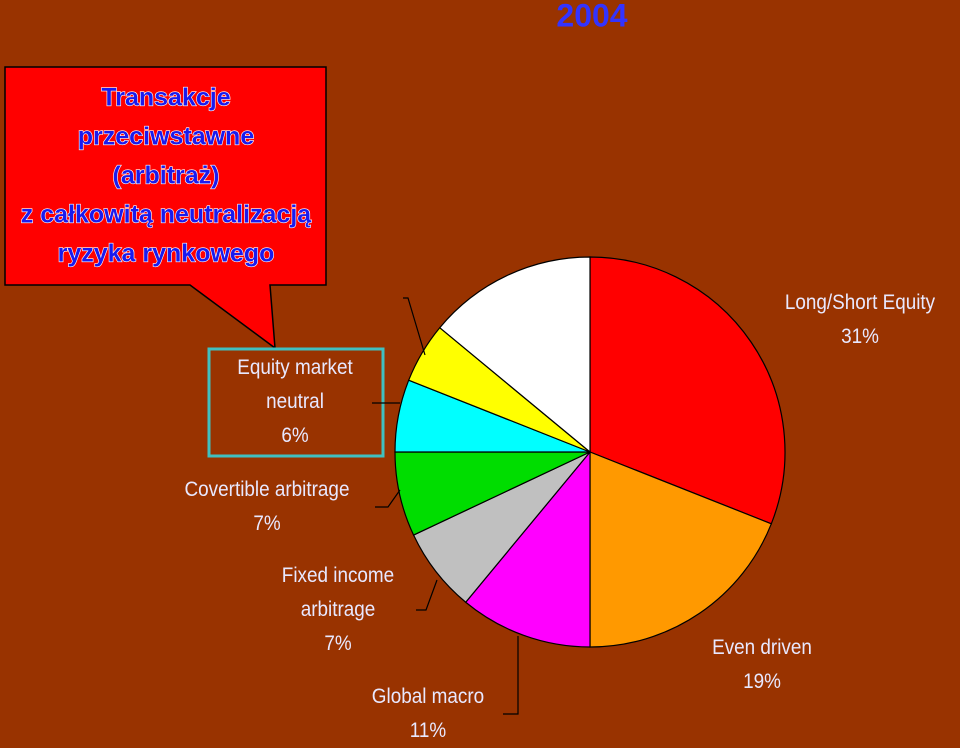  Describe the element at coordinates (295, 435) in the screenshot. I see `value-label: 6%` at that location.